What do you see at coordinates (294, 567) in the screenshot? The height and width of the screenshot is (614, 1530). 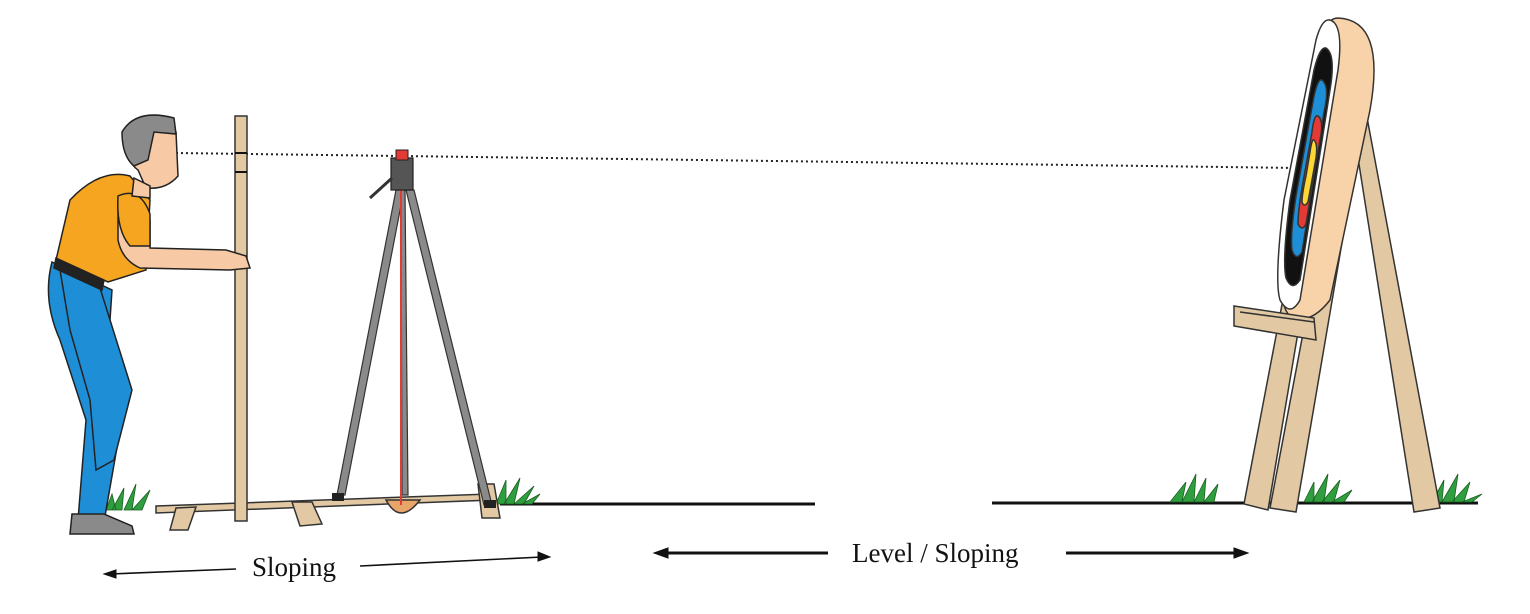 I see `sloping-range-label: Sloping` at bounding box center [294, 567].